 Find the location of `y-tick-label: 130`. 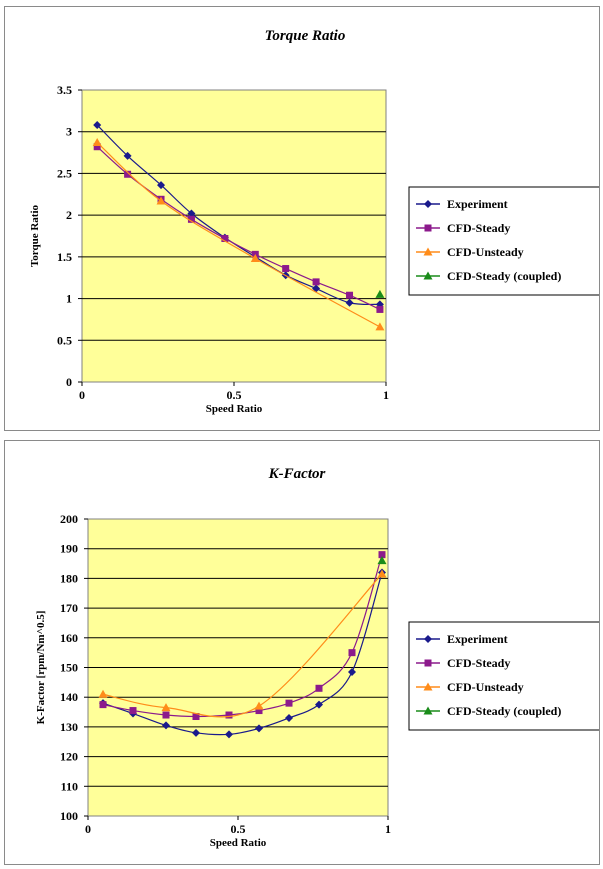

y-tick-label: 130 is located at coordinates (69, 727).